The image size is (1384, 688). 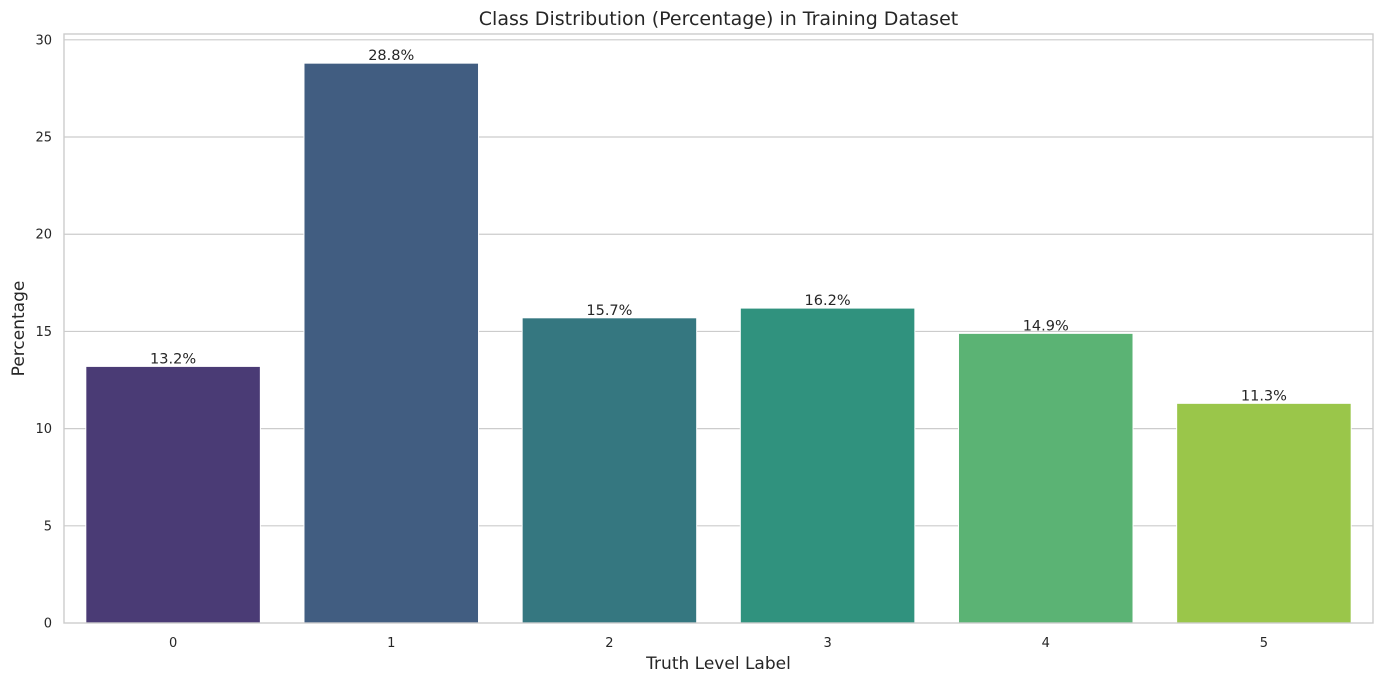 I want to click on y-tick-label: 5, so click(x=48, y=526).